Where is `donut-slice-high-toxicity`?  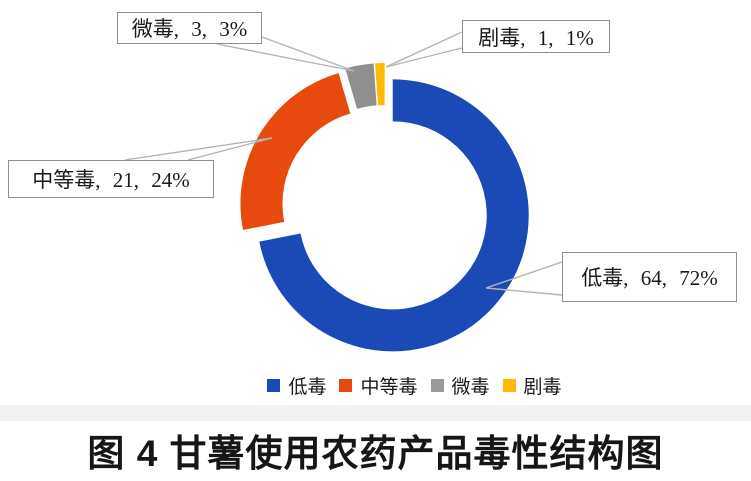
donut-slice-high-toxicity is located at coordinates (380, 84).